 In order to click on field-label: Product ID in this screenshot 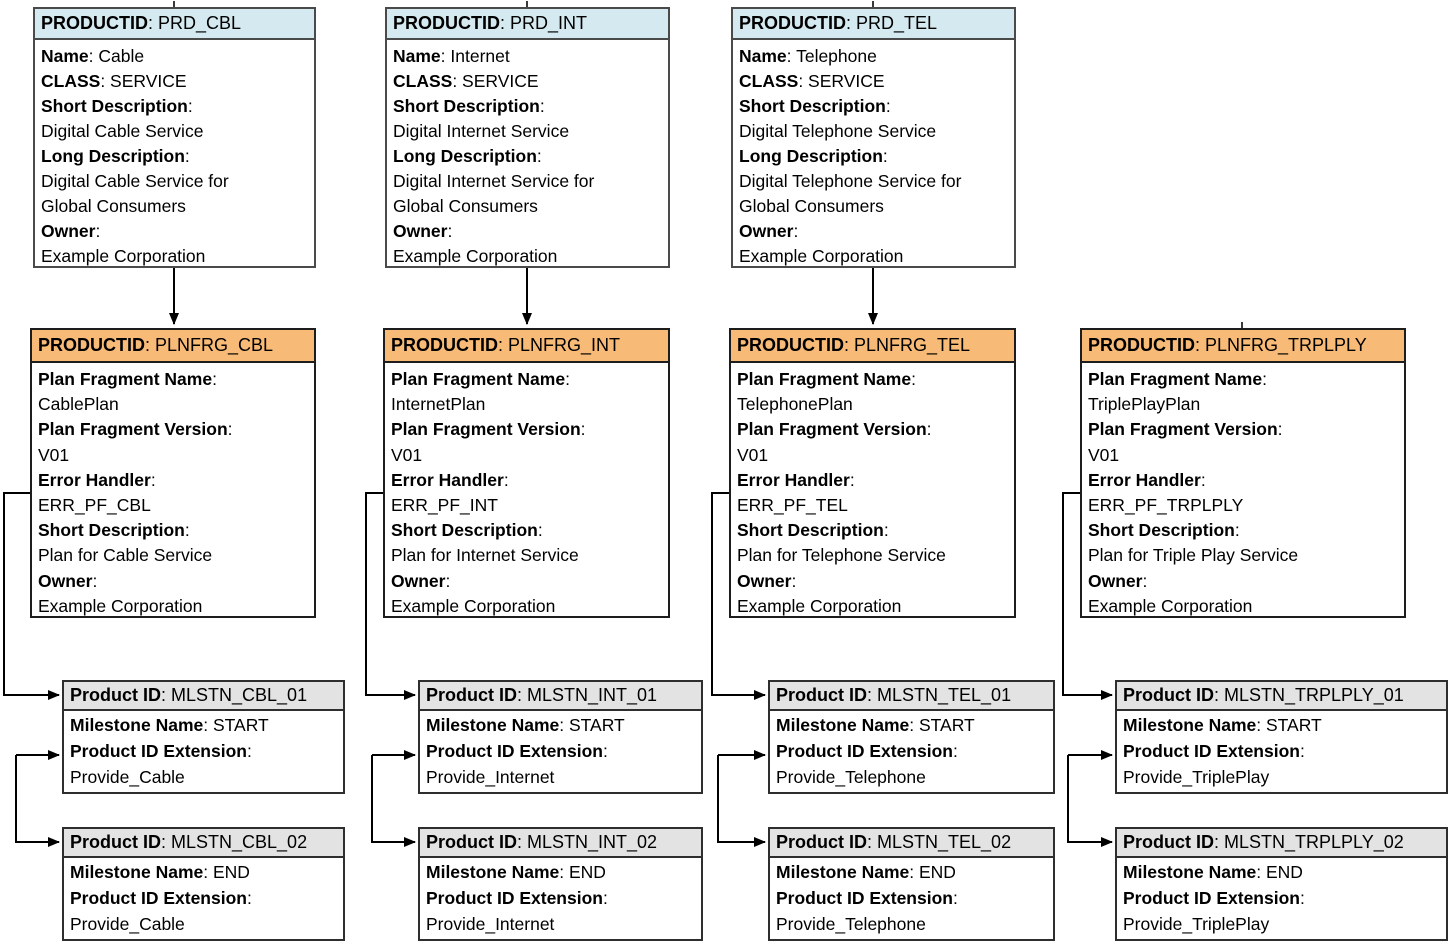, I will do `click(822, 695)`.